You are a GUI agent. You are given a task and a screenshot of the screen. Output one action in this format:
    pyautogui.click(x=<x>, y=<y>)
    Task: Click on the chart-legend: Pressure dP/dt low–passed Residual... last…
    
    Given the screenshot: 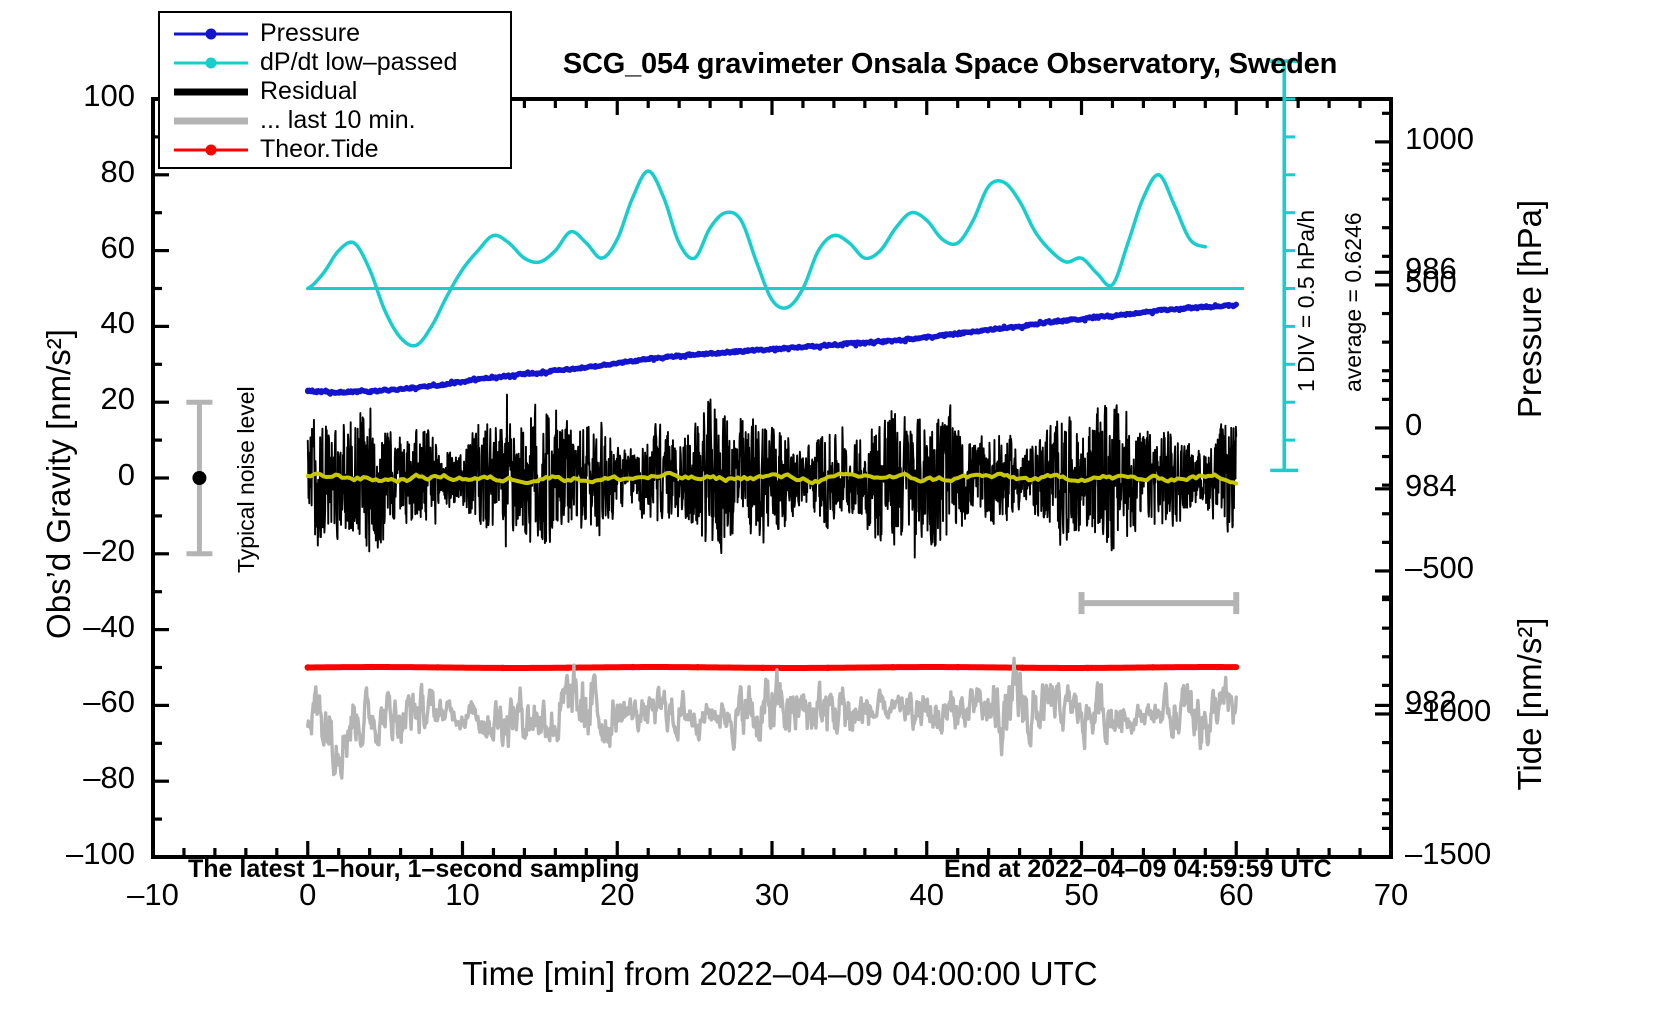 What is the action you would take?
    pyautogui.click(x=335, y=90)
    